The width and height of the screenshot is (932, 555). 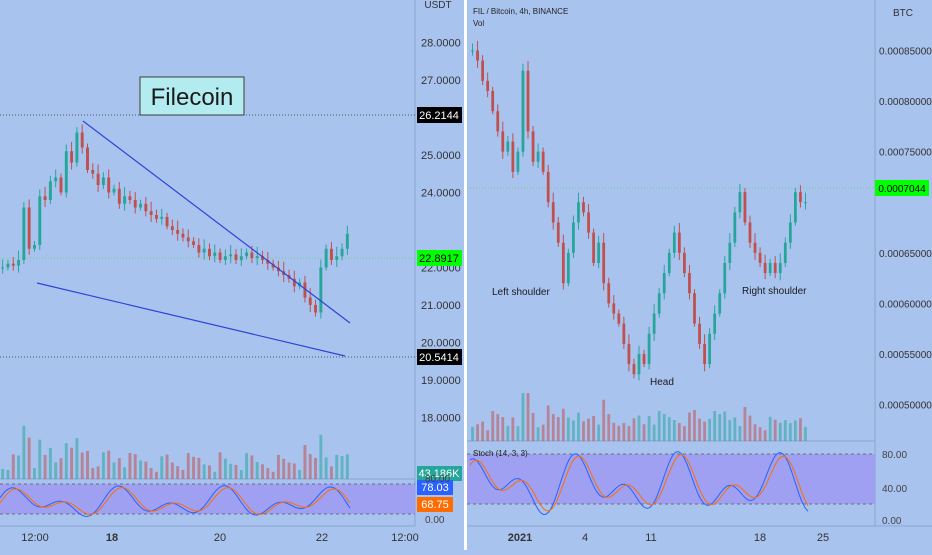 I want to click on left-volume-tag: 43.186K, so click(x=439, y=473).